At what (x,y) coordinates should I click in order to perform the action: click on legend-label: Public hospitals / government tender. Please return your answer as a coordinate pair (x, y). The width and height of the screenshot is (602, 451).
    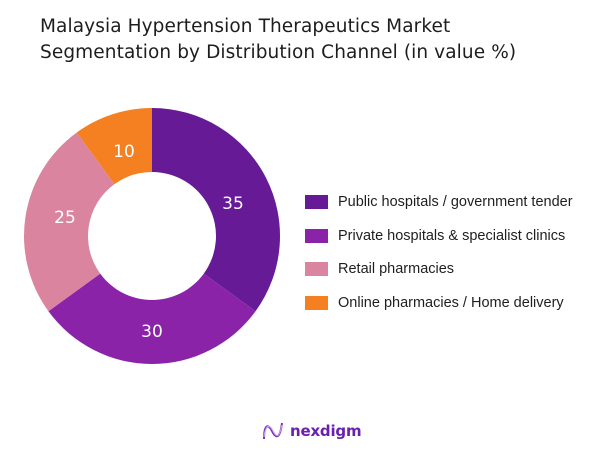
    Looking at the image, I should click on (455, 202).